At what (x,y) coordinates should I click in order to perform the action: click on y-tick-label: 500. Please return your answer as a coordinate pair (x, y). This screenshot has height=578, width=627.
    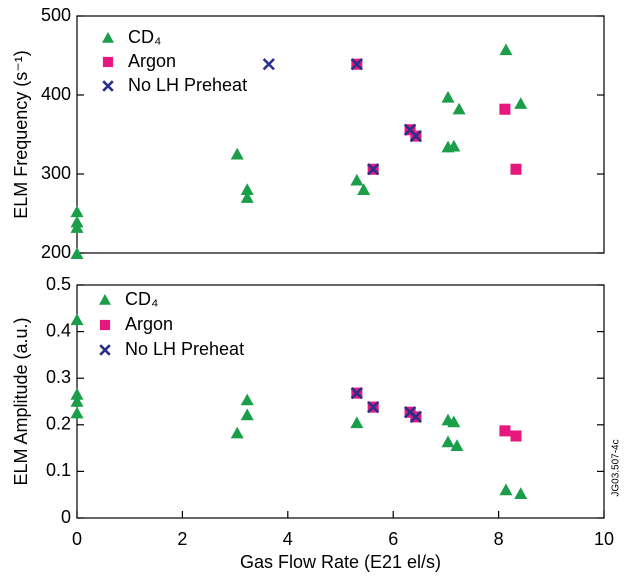
    Looking at the image, I should click on (56, 15).